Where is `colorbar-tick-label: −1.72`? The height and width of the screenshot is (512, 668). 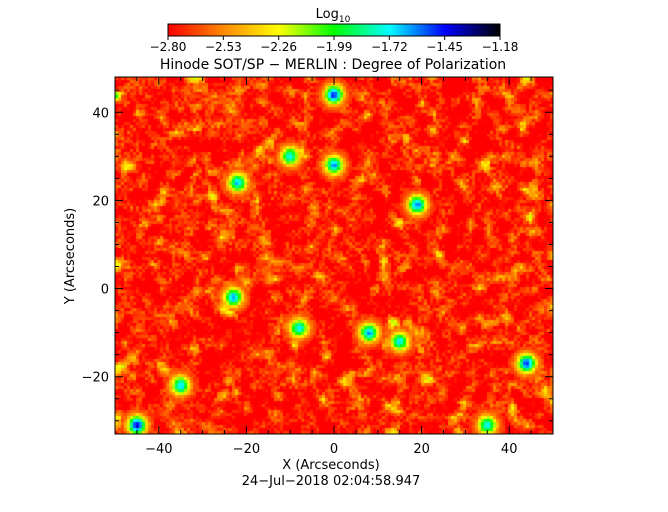
colorbar-tick-label: −1.72 is located at coordinates (389, 47).